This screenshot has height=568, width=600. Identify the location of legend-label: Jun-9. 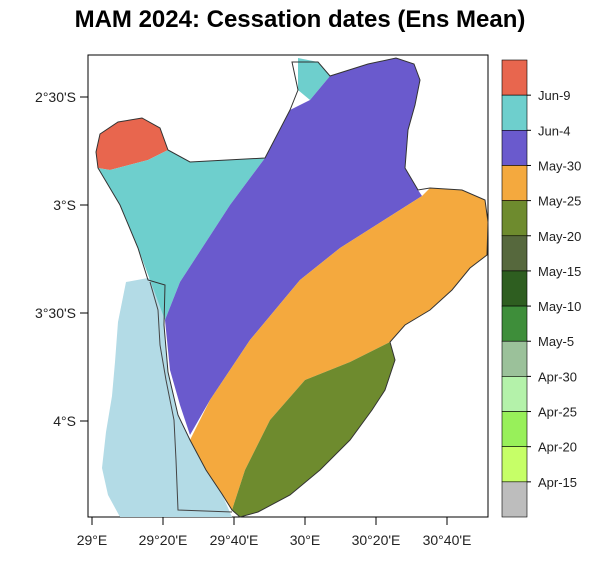
(554, 95).